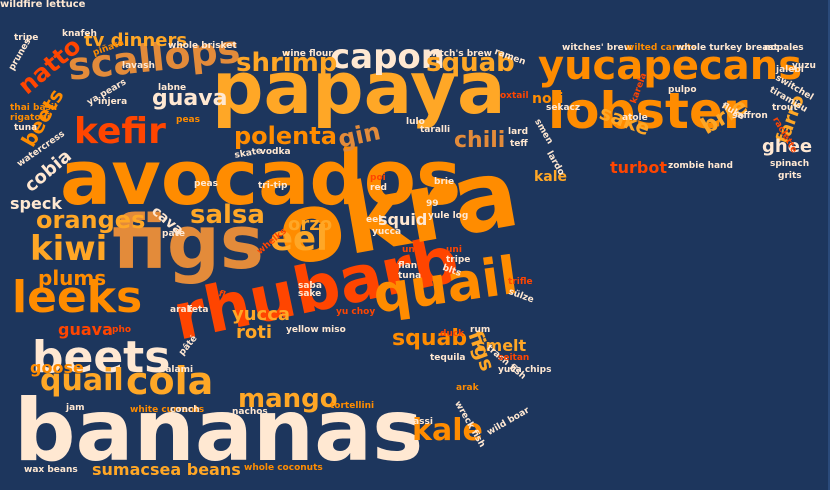 Image resolution: width=830 pixels, height=490 pixels. Describe the element at coordinates (387, 57) in the screenshot. I see `word-14: capon` at that location.